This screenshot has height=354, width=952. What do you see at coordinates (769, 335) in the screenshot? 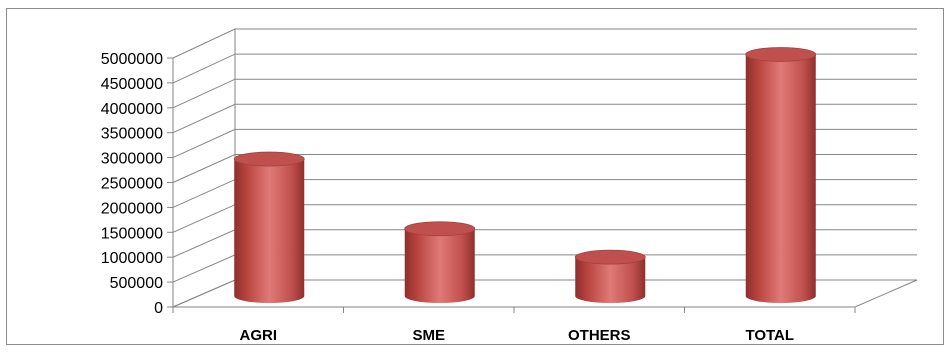
I see `x-tick-label: TOTAL` at bounding box center [769, 335].